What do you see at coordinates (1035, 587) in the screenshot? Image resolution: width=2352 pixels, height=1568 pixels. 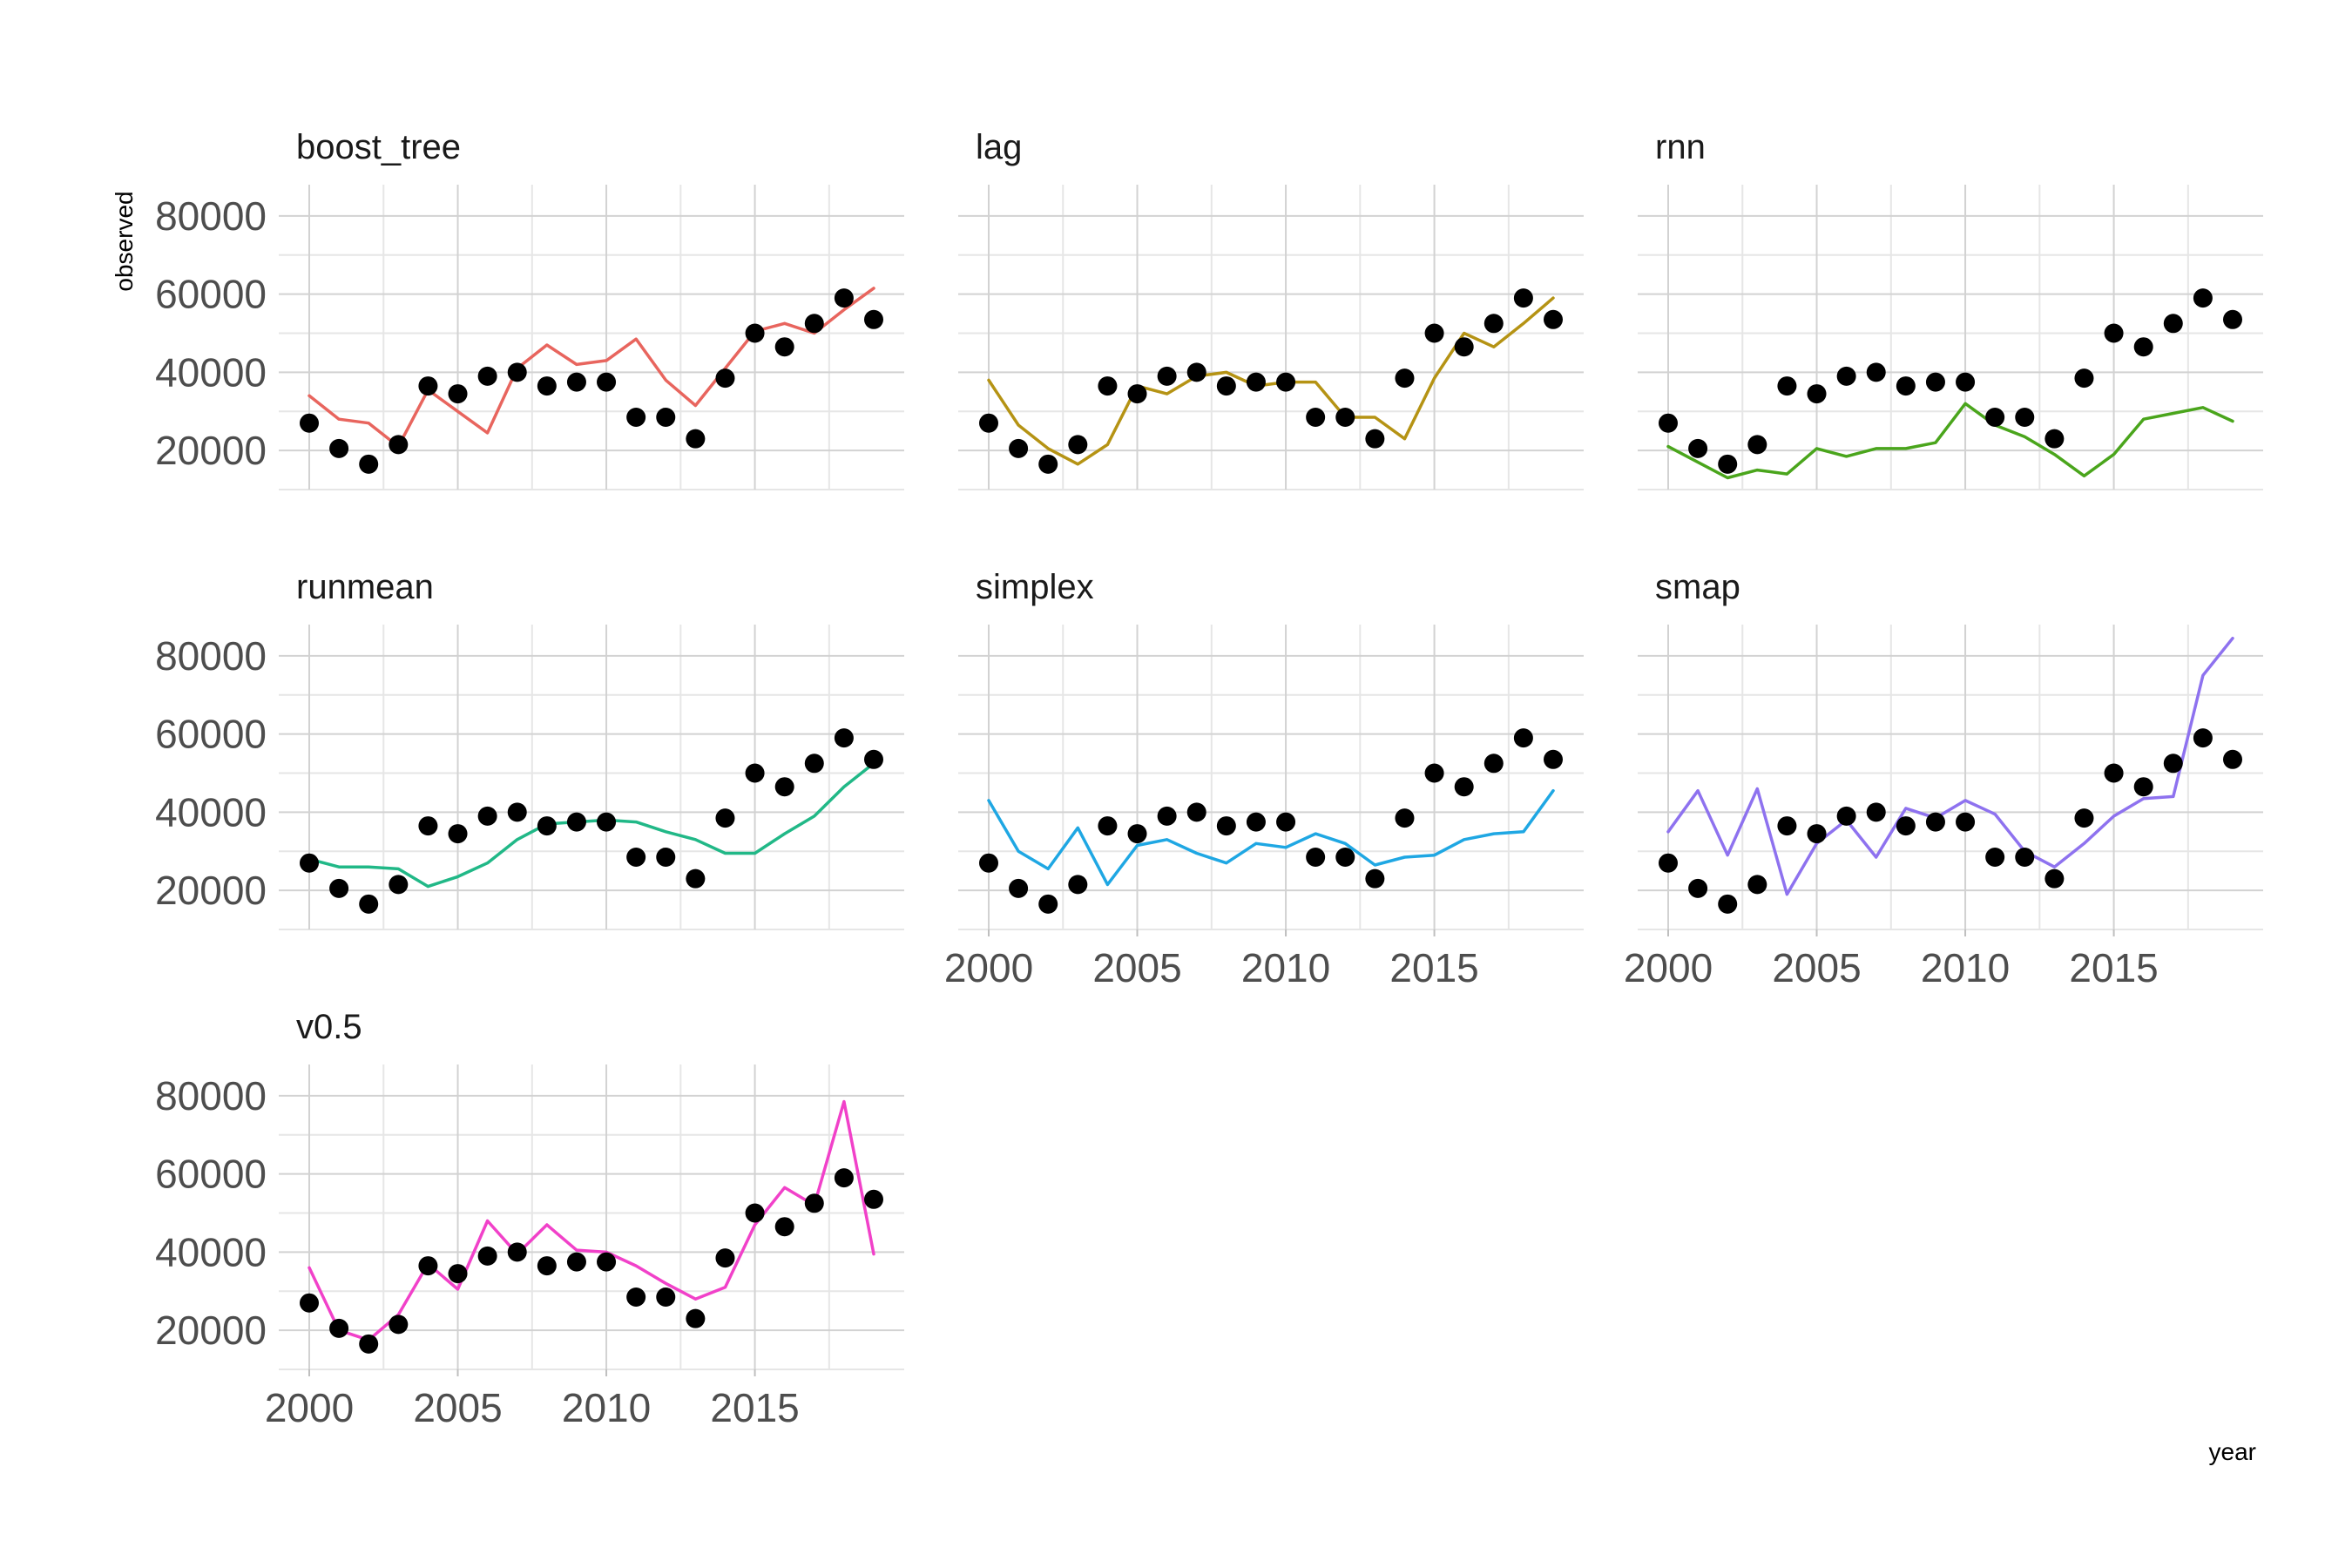 I see `panel-title: simplex` at bounding box center [1035, 587].